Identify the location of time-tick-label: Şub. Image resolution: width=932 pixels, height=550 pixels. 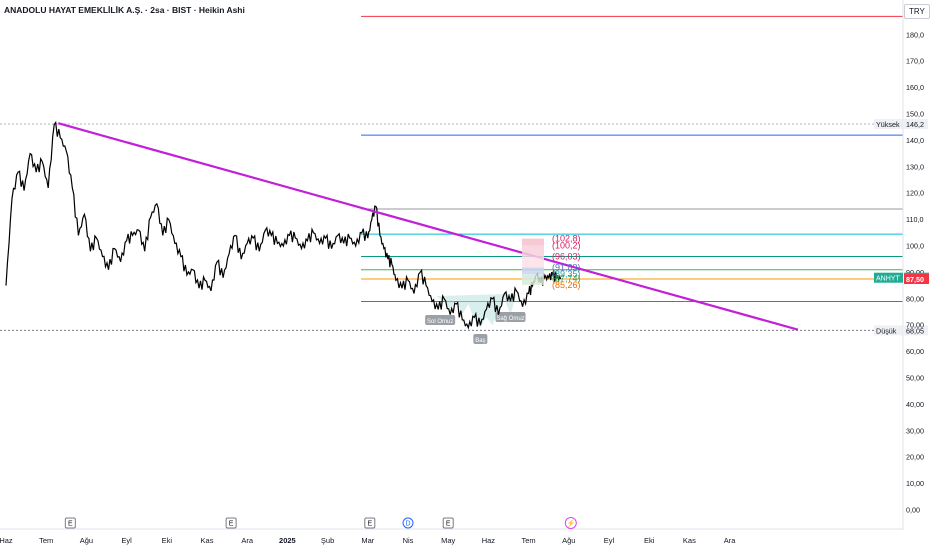
(327, 540).